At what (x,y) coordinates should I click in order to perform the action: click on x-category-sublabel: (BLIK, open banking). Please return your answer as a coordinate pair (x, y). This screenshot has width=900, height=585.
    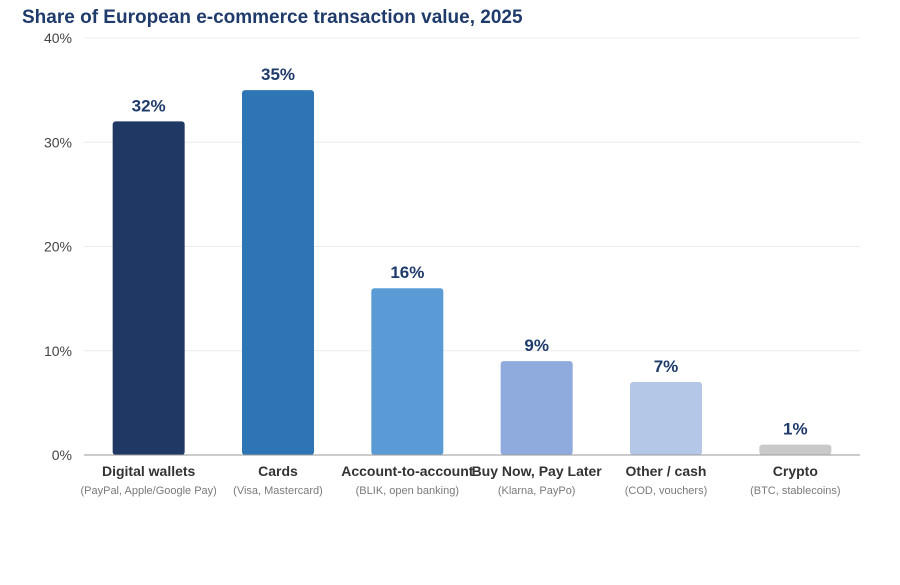
    Looking at the image, I should click on (407, 491).